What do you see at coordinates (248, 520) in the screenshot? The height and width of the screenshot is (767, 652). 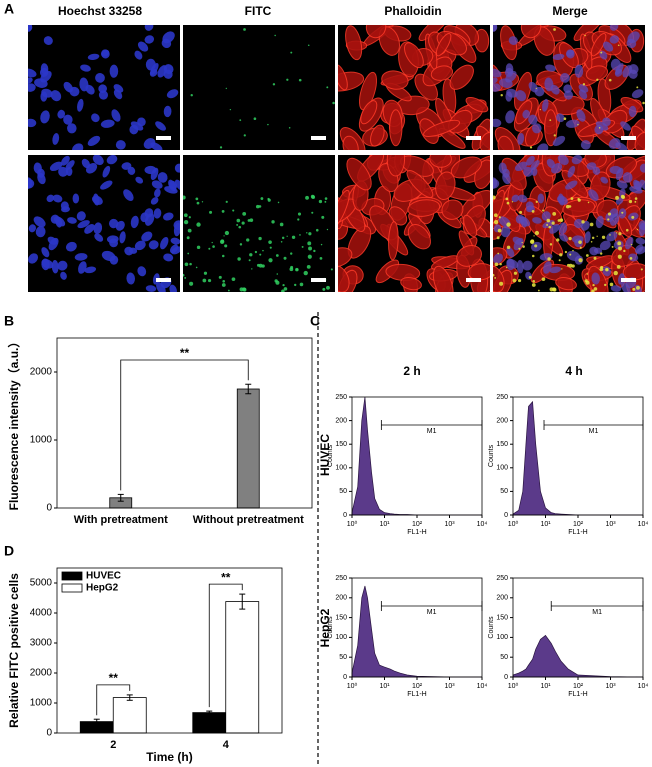 I see `x-tick-label: Without pretreatment` at bounding box center [248, 520].